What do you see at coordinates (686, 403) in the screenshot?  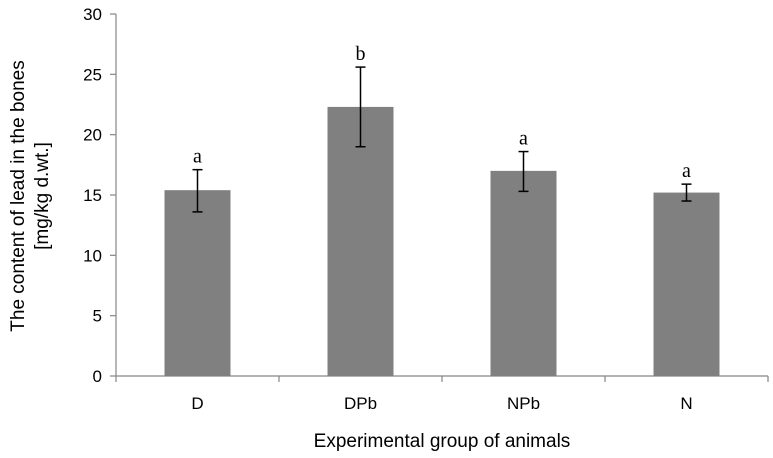 I see `x-tick-label: N` at bounding box center [686, 403].